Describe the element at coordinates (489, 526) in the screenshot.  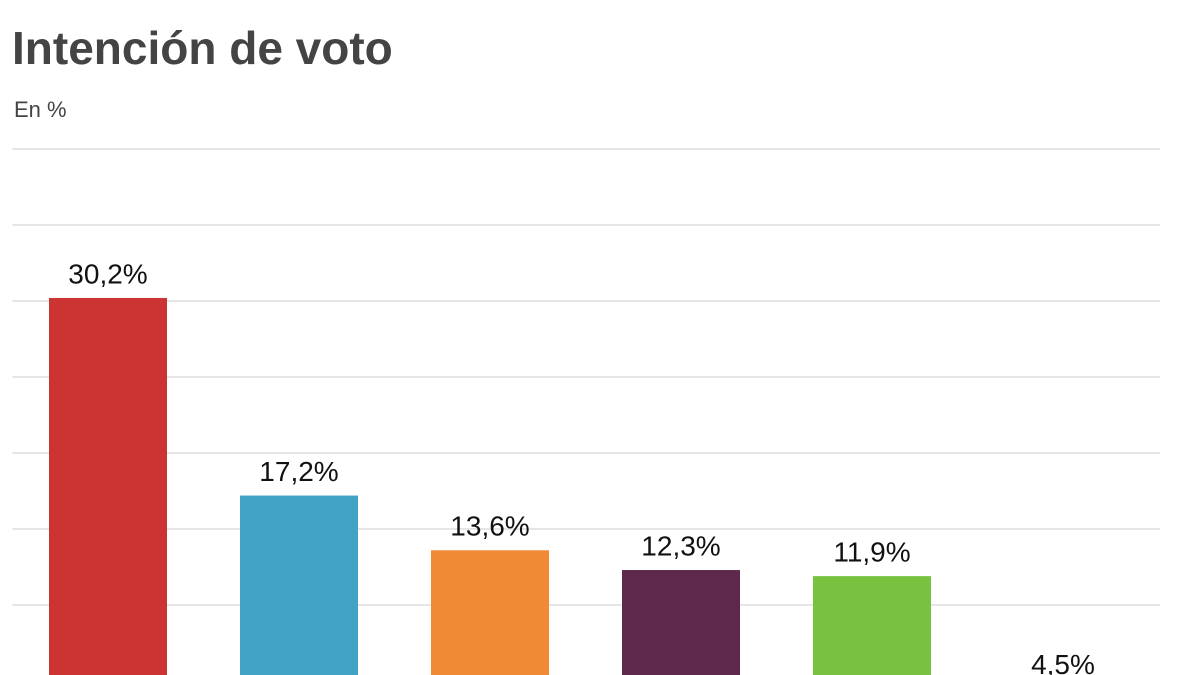
I see `value-label: 13,6%` at that location.